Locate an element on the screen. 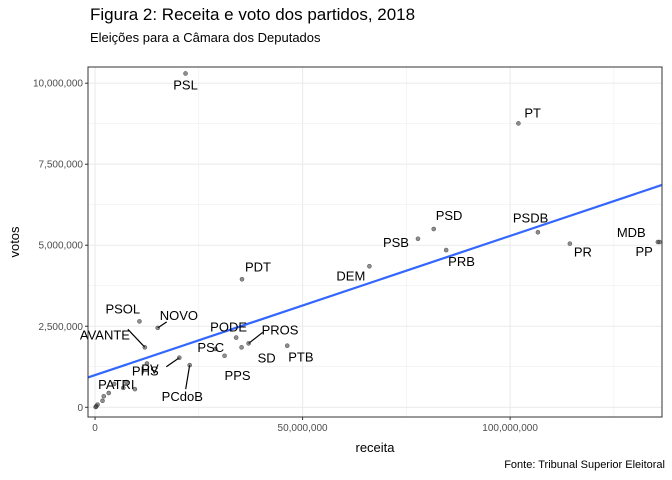  point-label-patri: PATRI is located at coordinates (116, 384).